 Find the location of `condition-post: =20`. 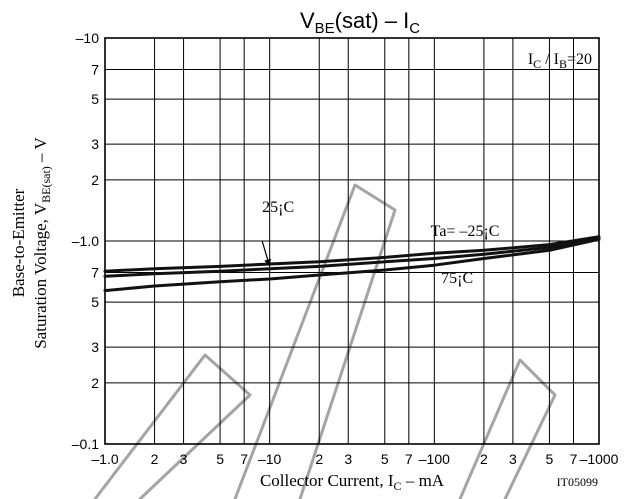

condition-post: =20 is located at coordinates (579, 59).